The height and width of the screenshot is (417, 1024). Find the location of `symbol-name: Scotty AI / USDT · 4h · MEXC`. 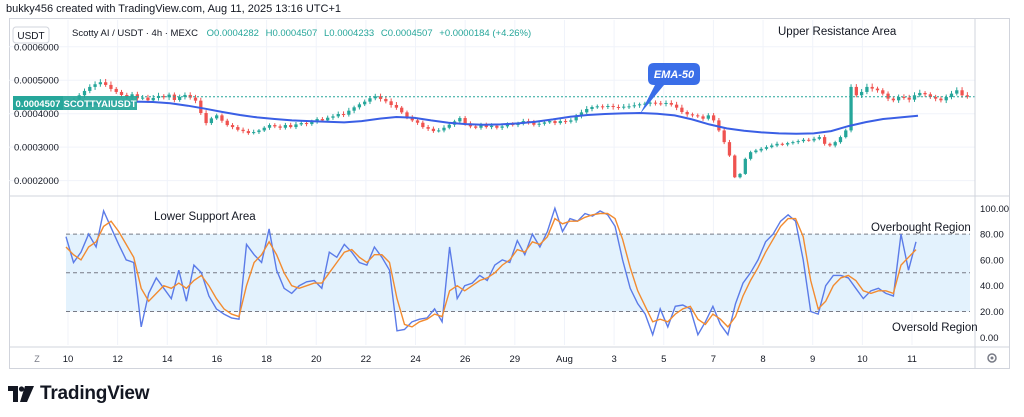

symbol-name: Scotty AI / USDT · 4h · MEXC is located at coordinates (135, 33).